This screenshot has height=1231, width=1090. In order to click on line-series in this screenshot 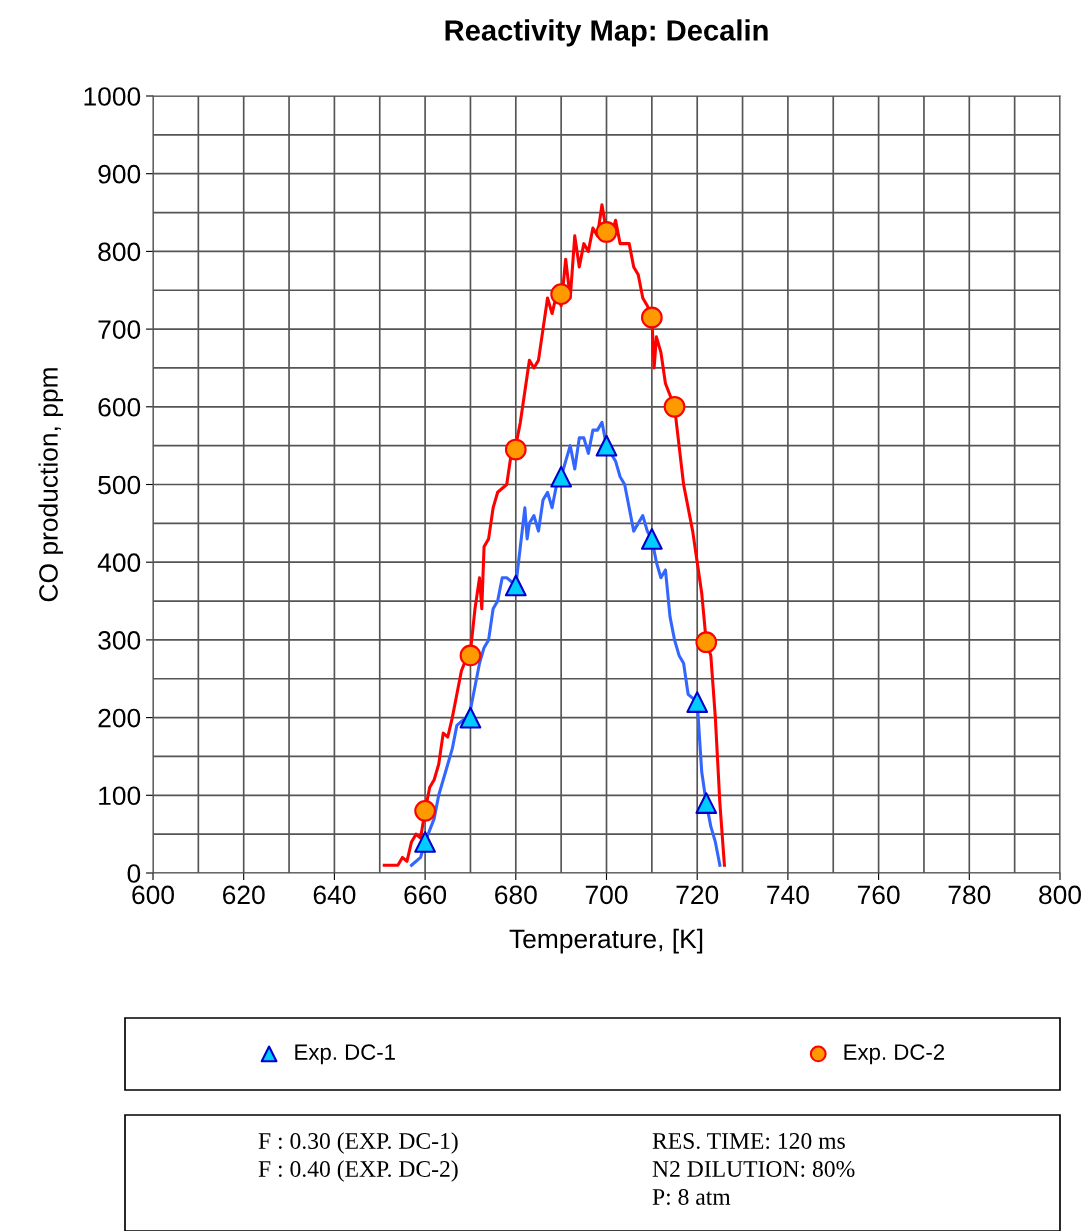, I will do `click(565, 643)`.